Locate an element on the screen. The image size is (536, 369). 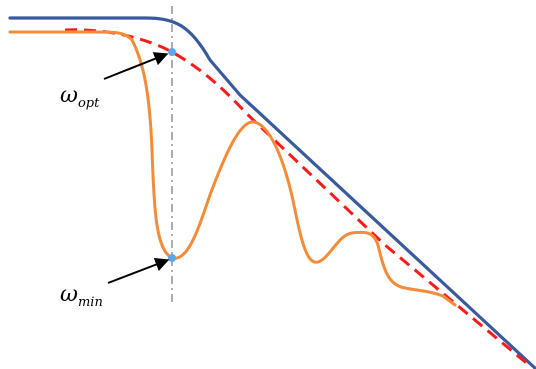
omega-min-point is located at coordinates (172, 258).